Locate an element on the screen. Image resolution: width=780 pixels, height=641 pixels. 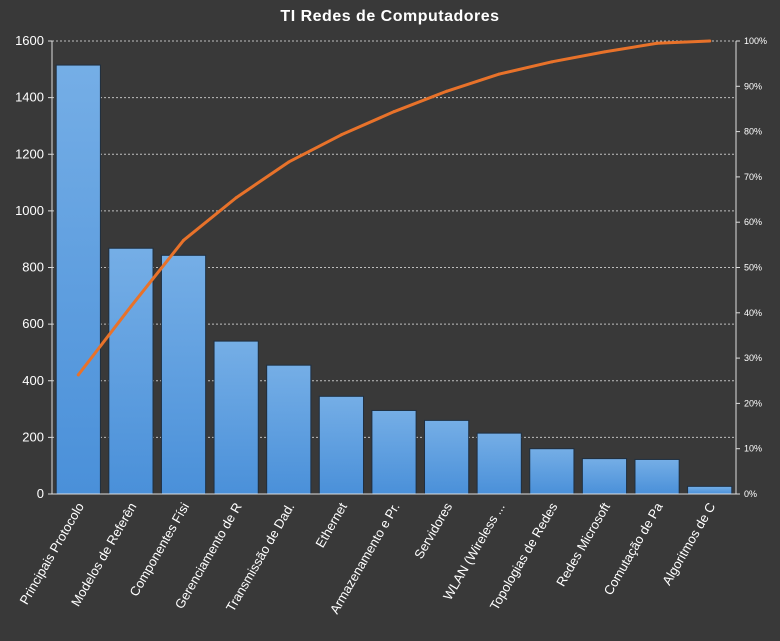
y-axis-right: 0% 10% 20% 30% 40% 50% 60% 70% 80% 90% 100% is located at coordinates (751, 267).